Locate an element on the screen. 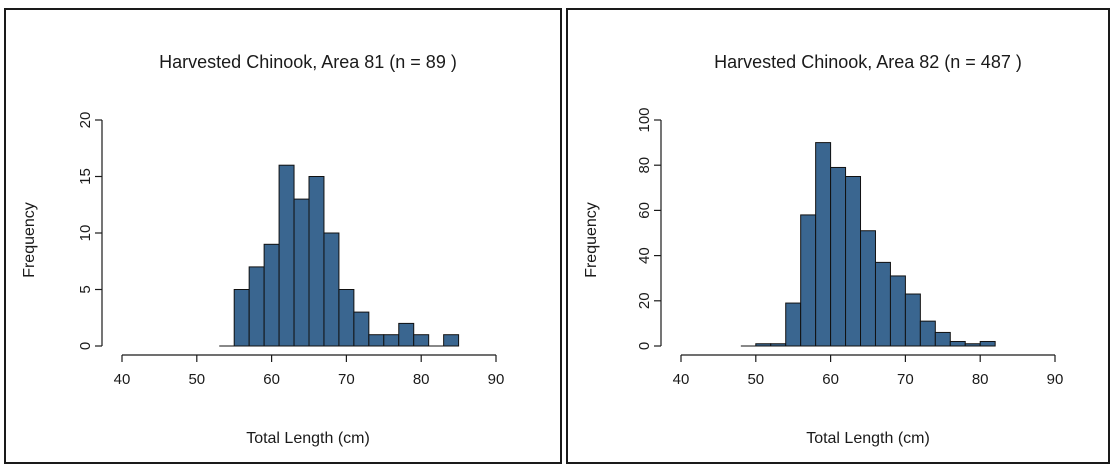 The height and width of the screenshot is (468, 1112). y-tick-label: 100 is located at coordinates (644, 119).